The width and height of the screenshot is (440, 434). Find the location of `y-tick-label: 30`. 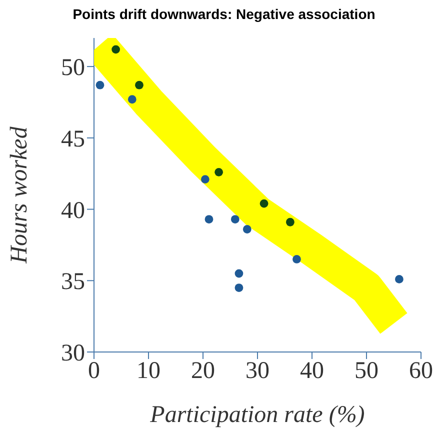

y-tick-label: 30 is located at coordinates (73, 353).